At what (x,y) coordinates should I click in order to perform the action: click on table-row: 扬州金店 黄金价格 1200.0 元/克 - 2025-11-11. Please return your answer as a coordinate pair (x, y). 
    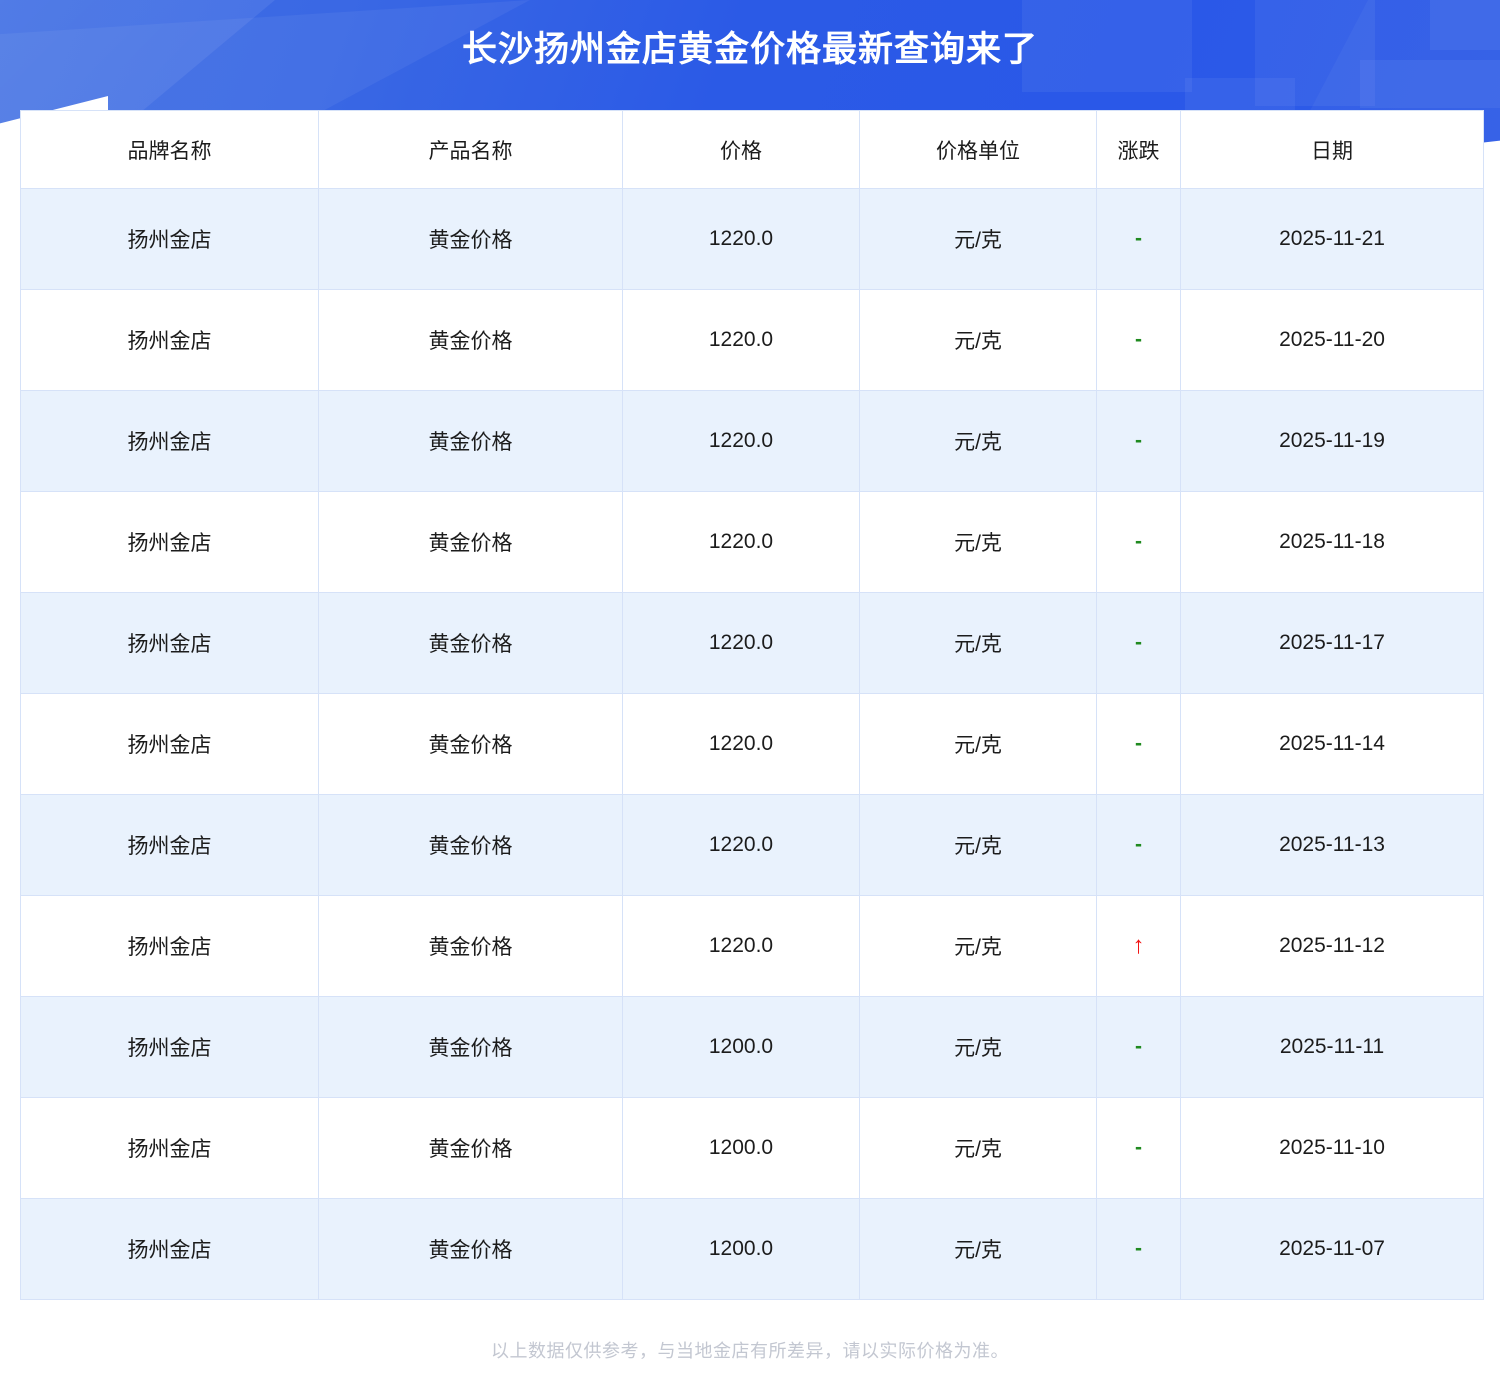
    Looking at the image, I should click on (752, 1047).